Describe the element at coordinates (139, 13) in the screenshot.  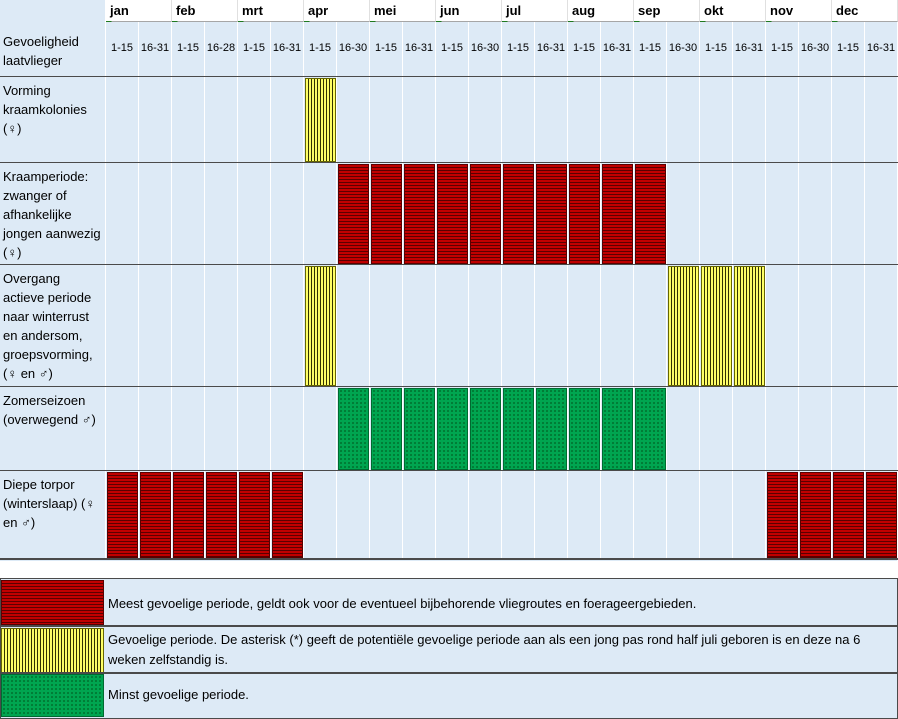
I see `month-header: jan` at that location.